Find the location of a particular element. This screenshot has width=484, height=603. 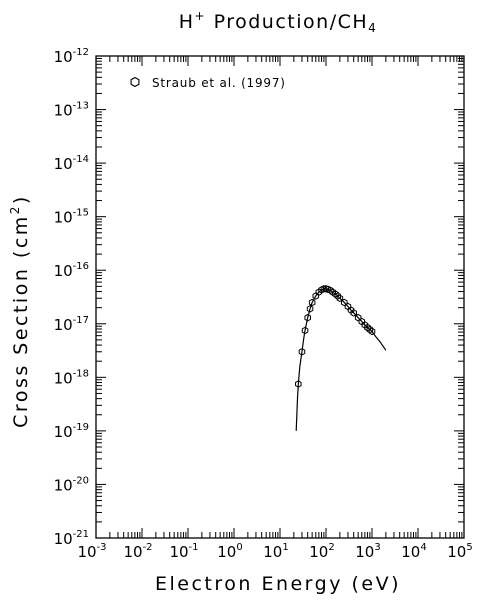

y-tick-label: 10-16 is located at coordinates (71, 270).